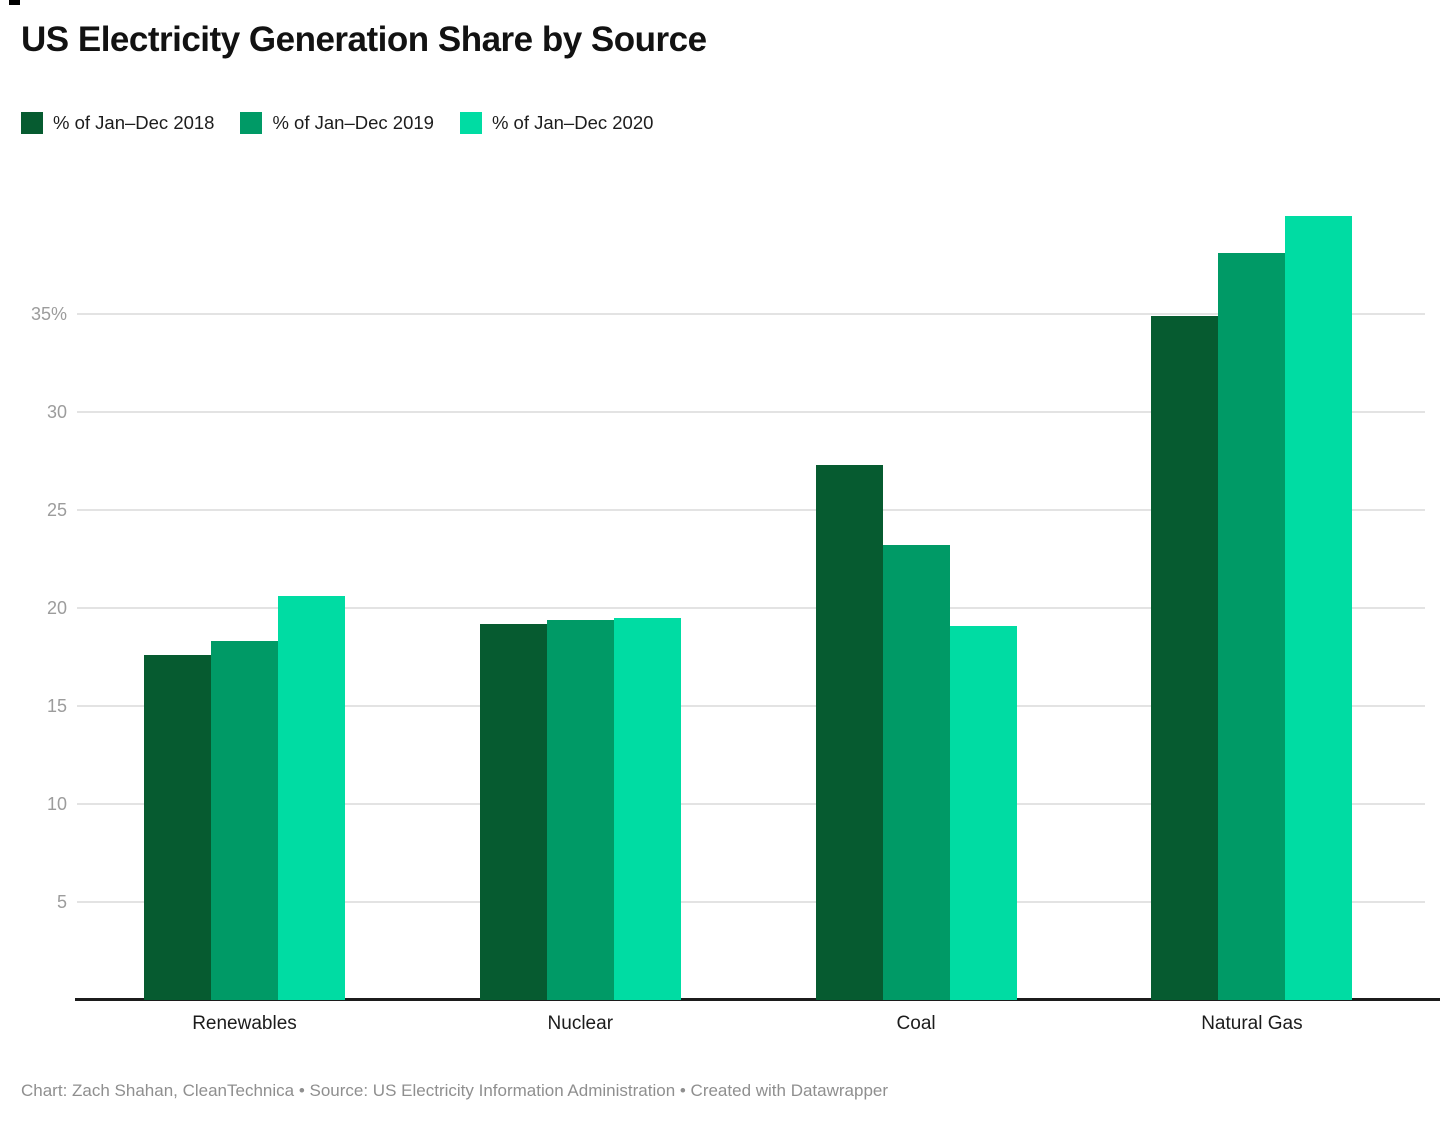 This screenshot has height=1140, width=1440. Describe the element at coordinates (56, 608) in the screenshot. I see `y-tick-label: 20` at that location.